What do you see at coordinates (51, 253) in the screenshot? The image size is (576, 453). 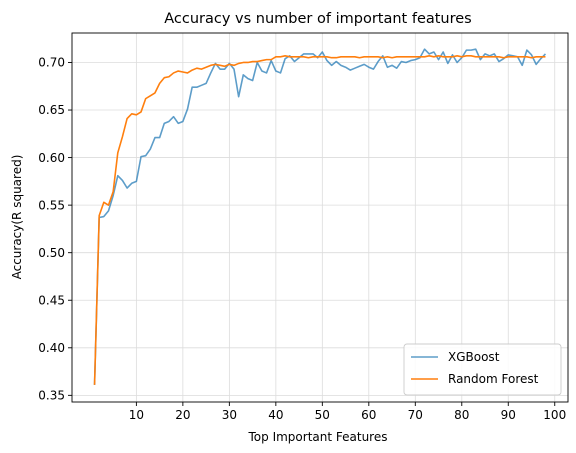 I see `y-tick-label: 0.50` at bounding box center [51, 253].